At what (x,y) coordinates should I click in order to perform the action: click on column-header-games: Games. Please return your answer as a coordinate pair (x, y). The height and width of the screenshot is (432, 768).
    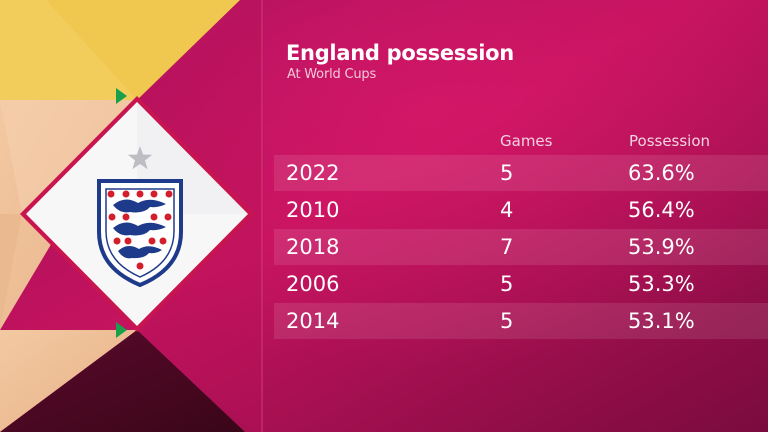
    Looking at the image, I should click on (526, 141).